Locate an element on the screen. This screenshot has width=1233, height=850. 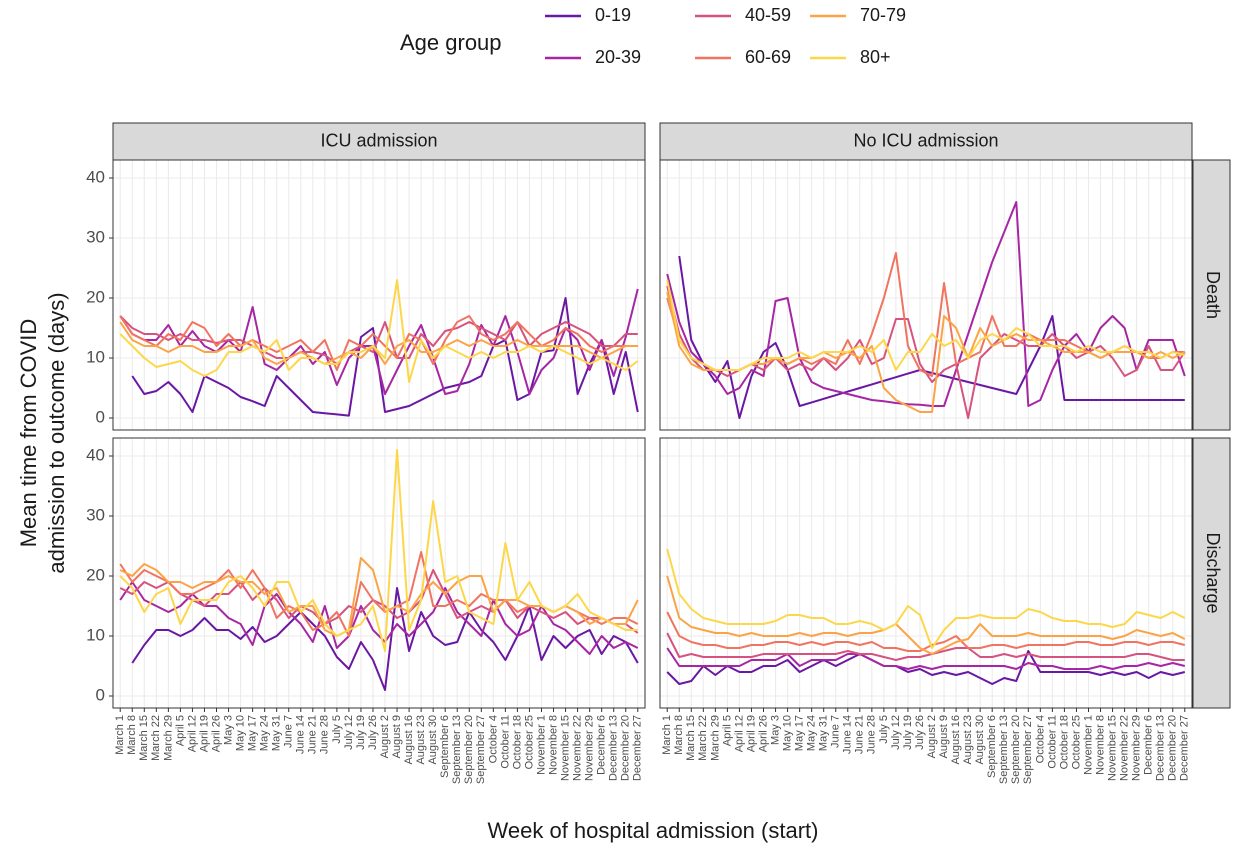
x-tick-label: November 29 is located at coordinates (1137, 748).